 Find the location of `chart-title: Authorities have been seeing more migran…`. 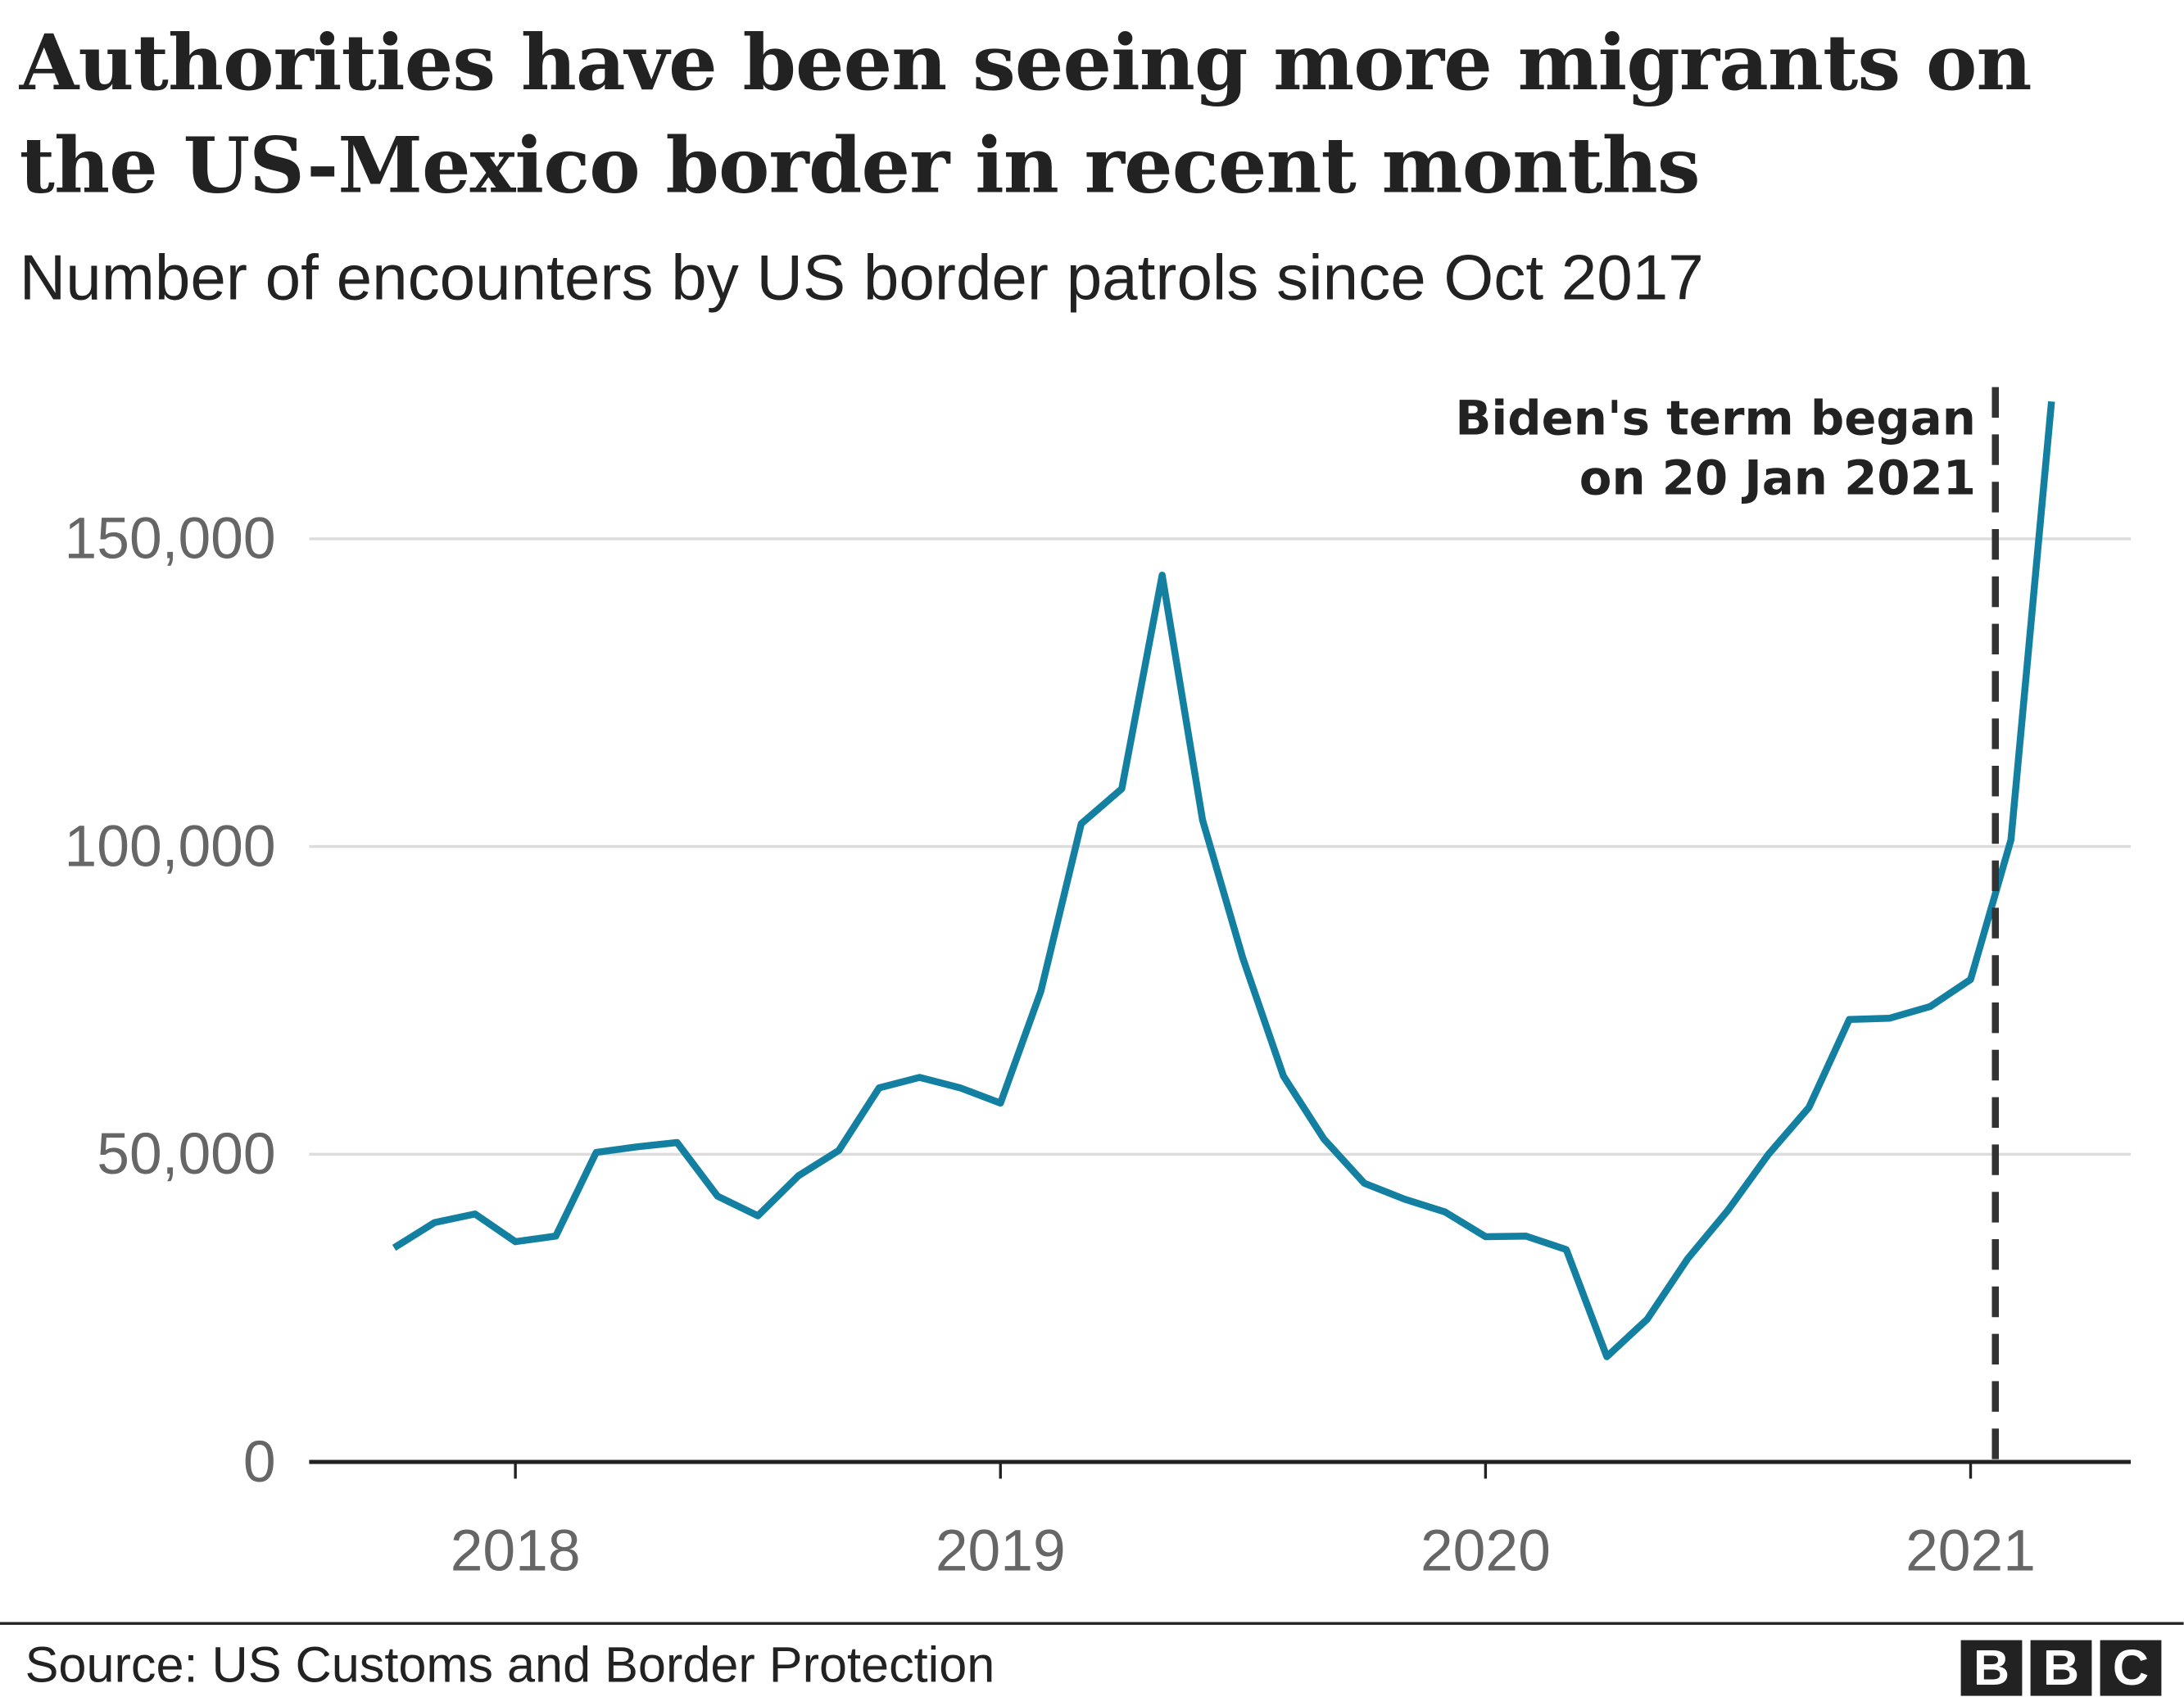

chart-title: Authorities have been seeing more migran… is located at coordinates (1025, 113).